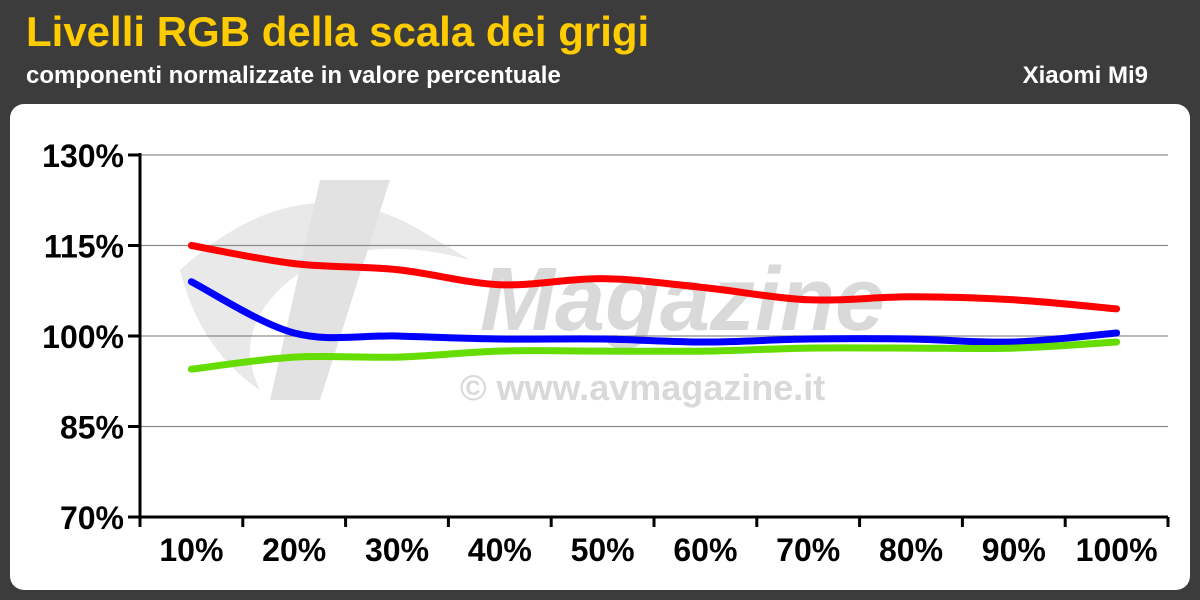 The height and width of the screenshot is (600, 1200). What do you see at coordinates (330, 290) in the screenshot?
I see `watermark-logo-slash` at bounding box center [330, 290].